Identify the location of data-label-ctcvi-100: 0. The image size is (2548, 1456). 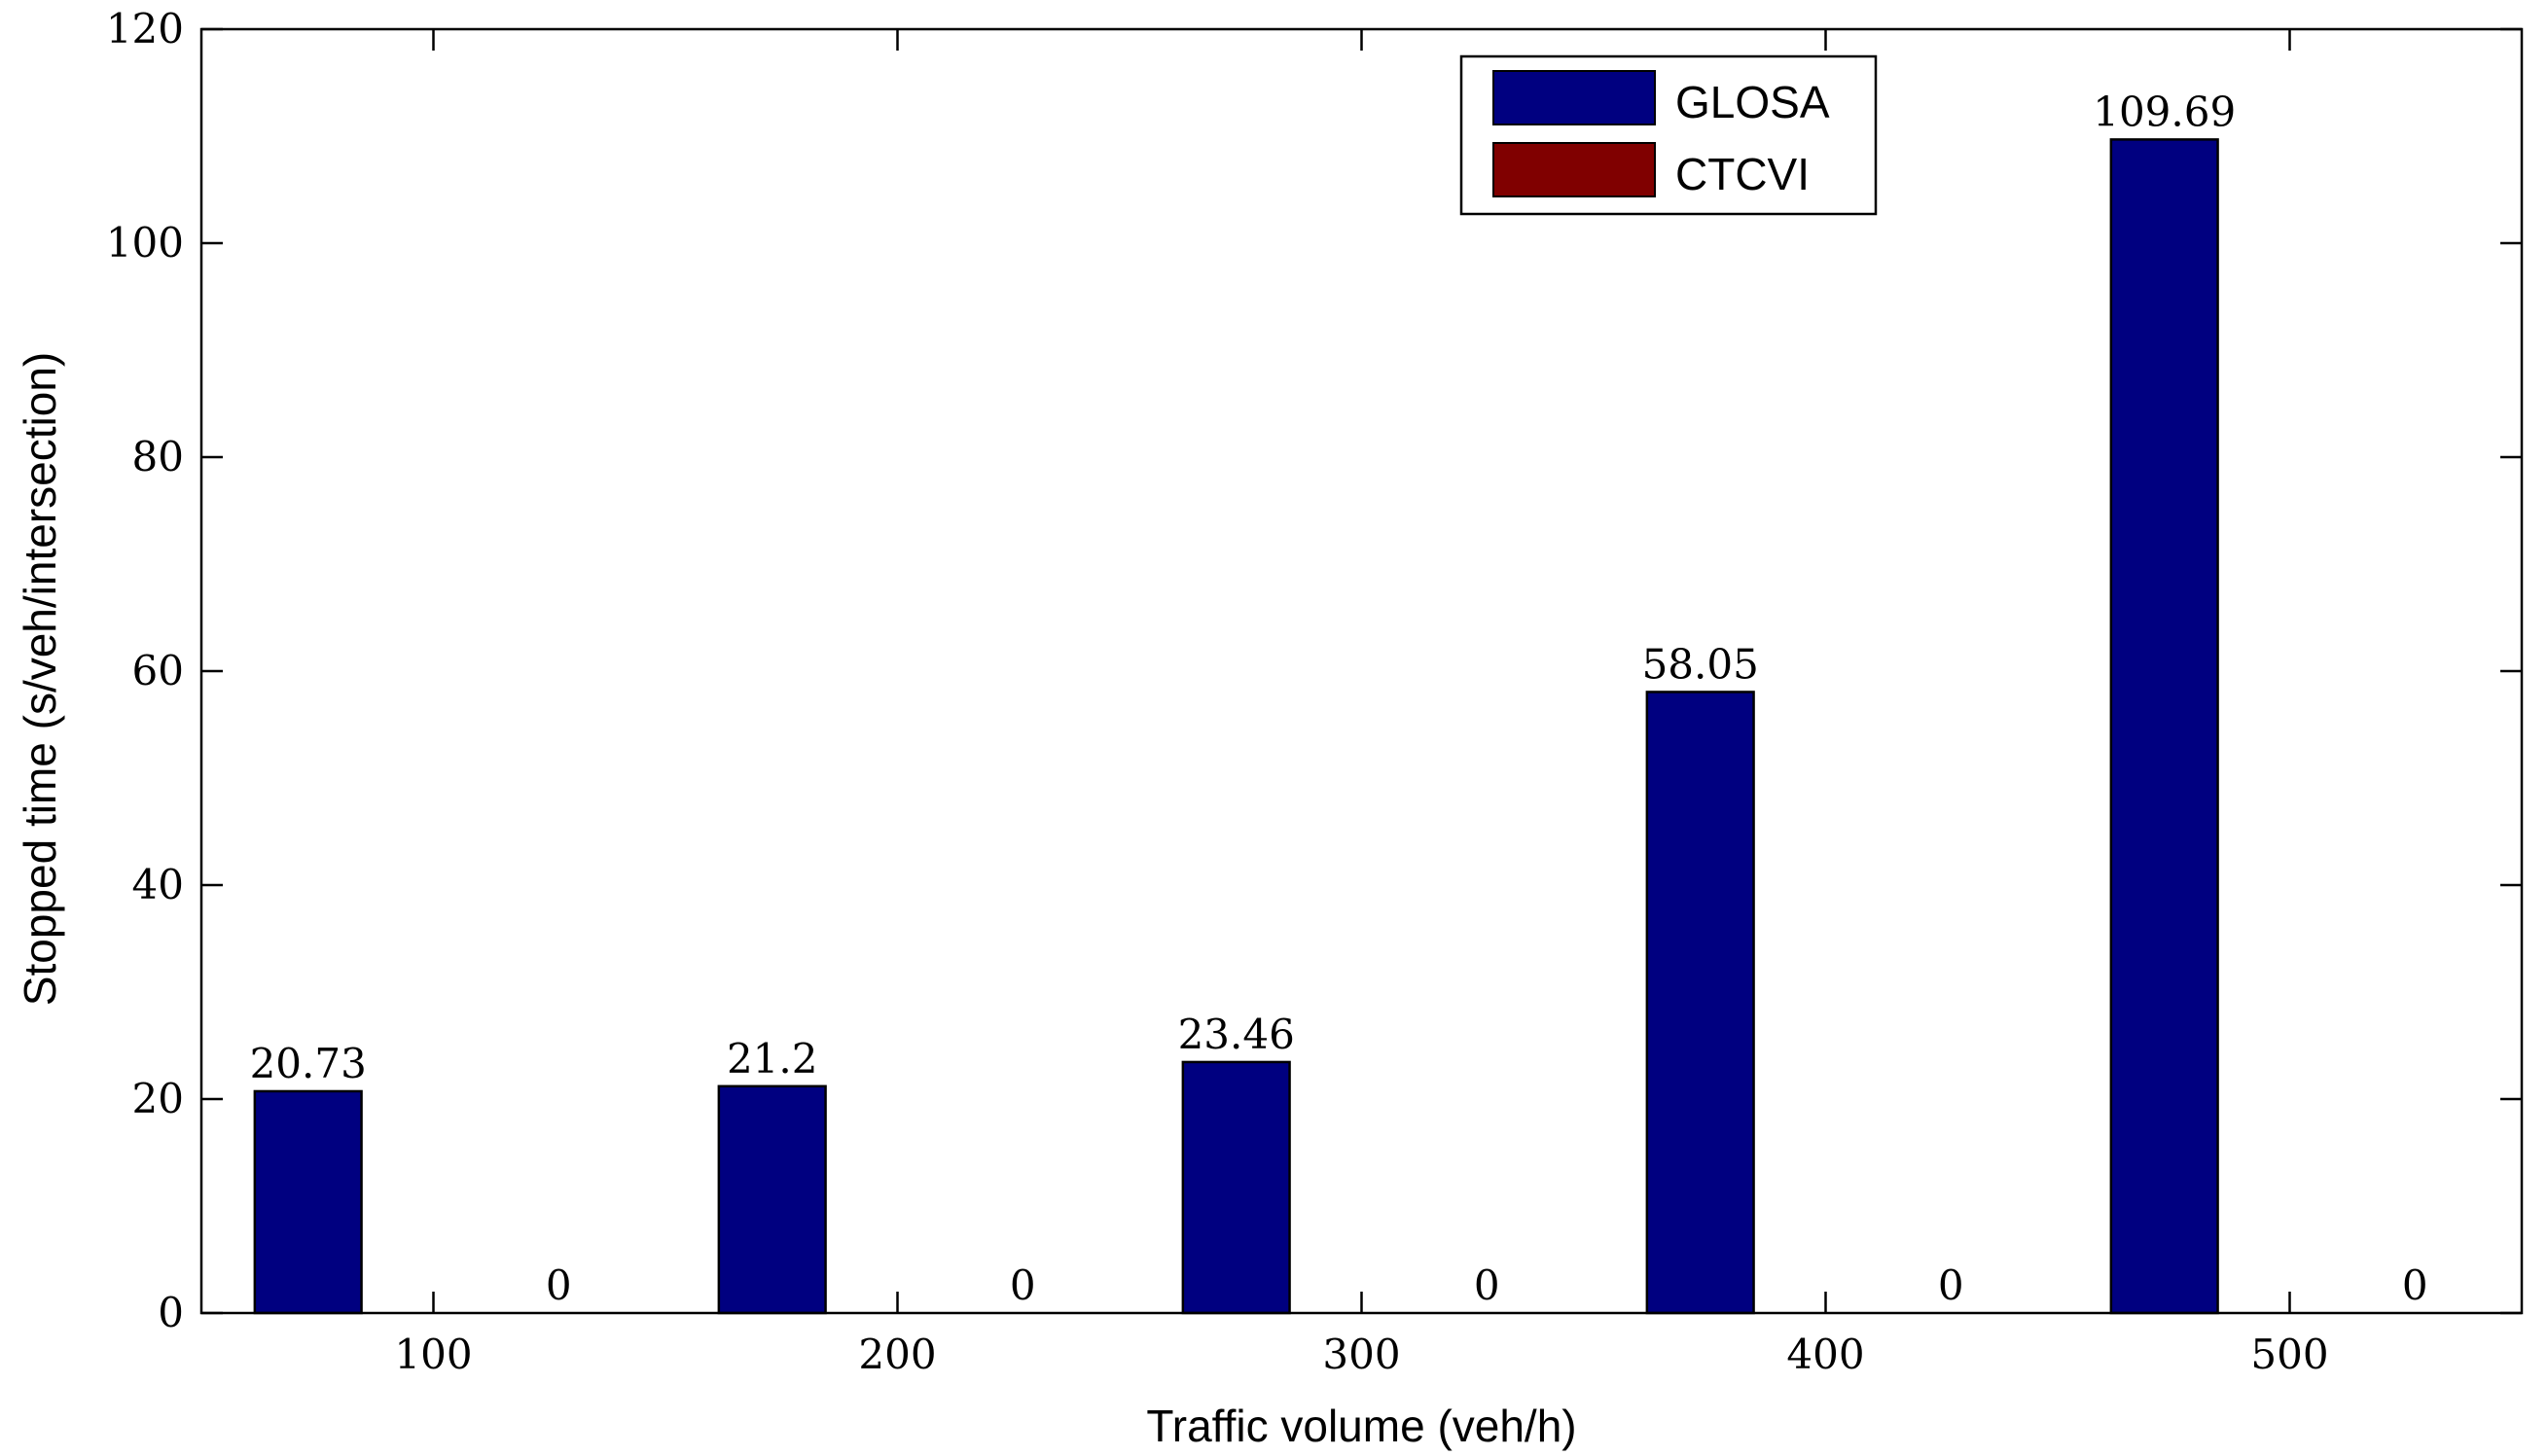
(559, 1285).